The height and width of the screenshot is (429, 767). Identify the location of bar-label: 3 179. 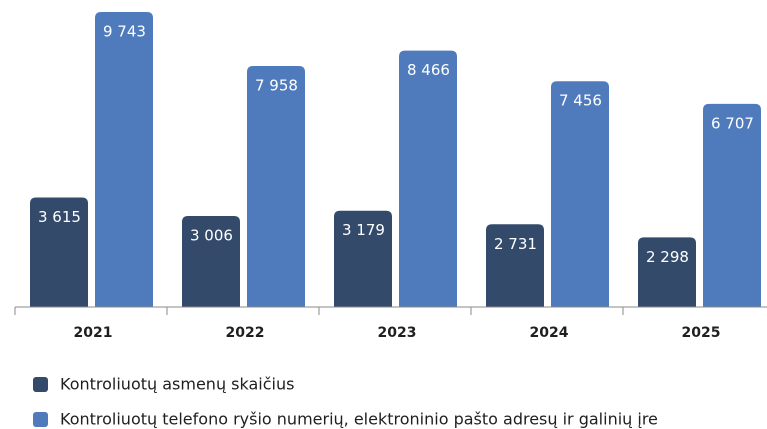
(363, 230).